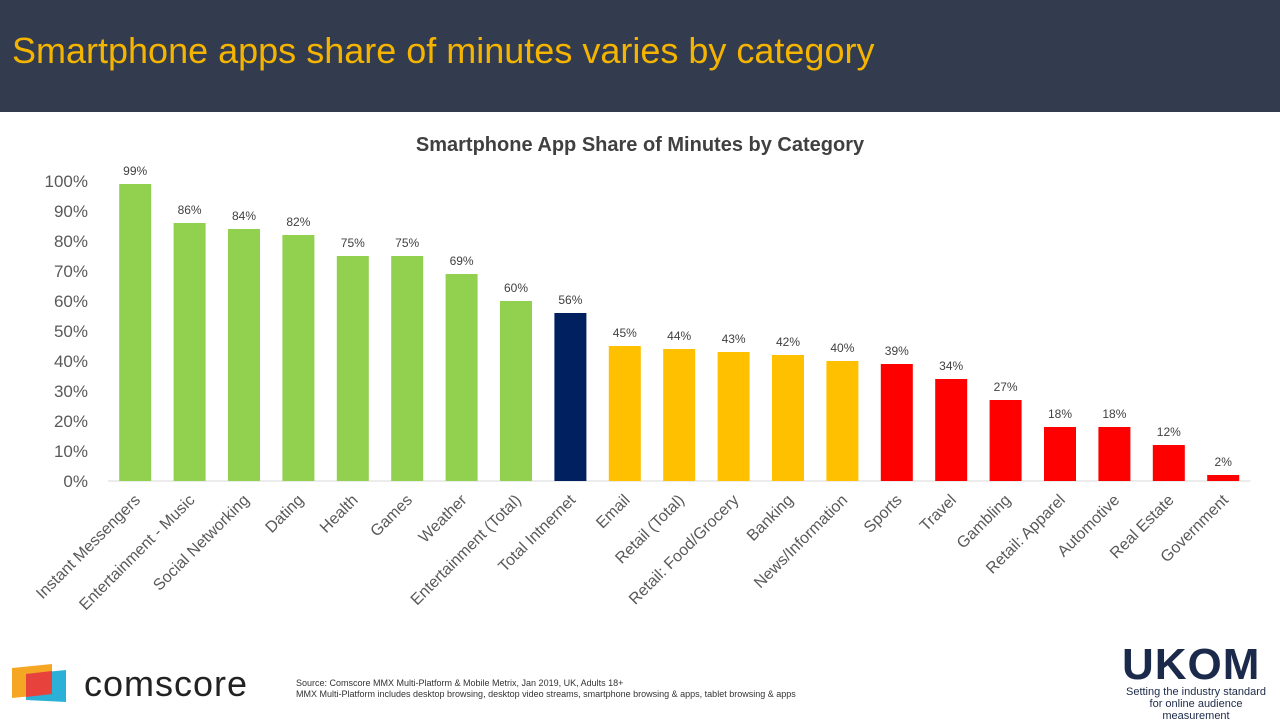 The image size is (1280, 722). I want to click on data-label: 43%, so click(734, 339).